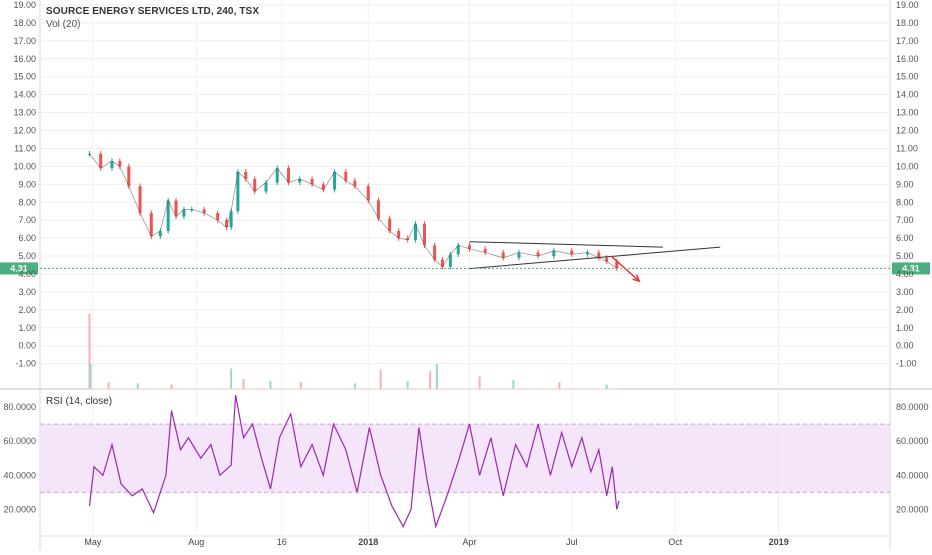 This screenshot has width=932, height=555. Describe the element at coordinates (469, 542) in the screenshot. I see `time-tick-label: Apr` at that location.